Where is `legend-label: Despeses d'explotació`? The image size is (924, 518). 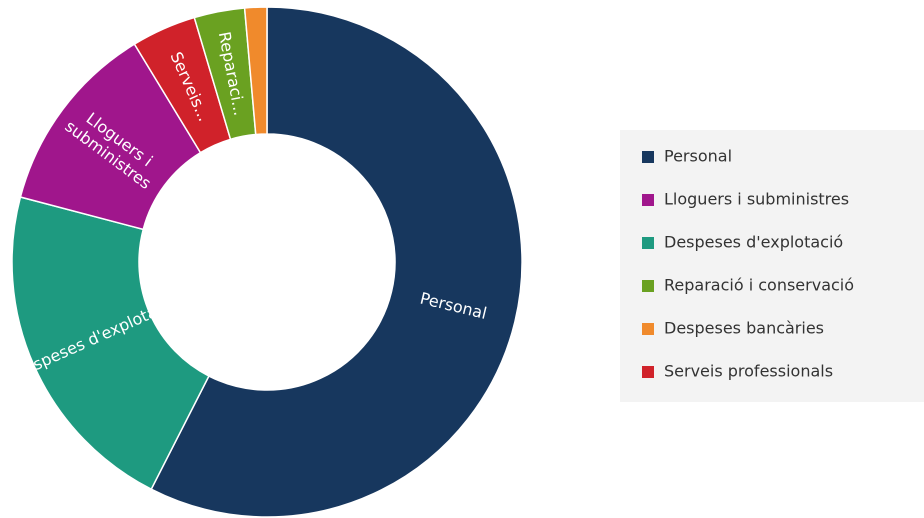 legend-label: Despeses d'explotació is located at coordinates (753, 242).